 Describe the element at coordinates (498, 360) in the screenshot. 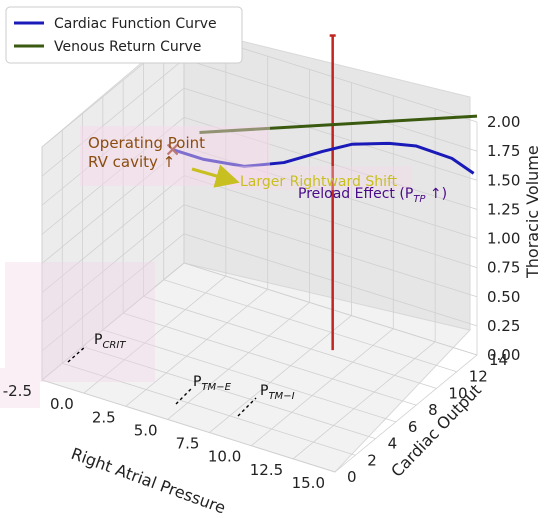

I see `y-tick-label: 14` at that location.